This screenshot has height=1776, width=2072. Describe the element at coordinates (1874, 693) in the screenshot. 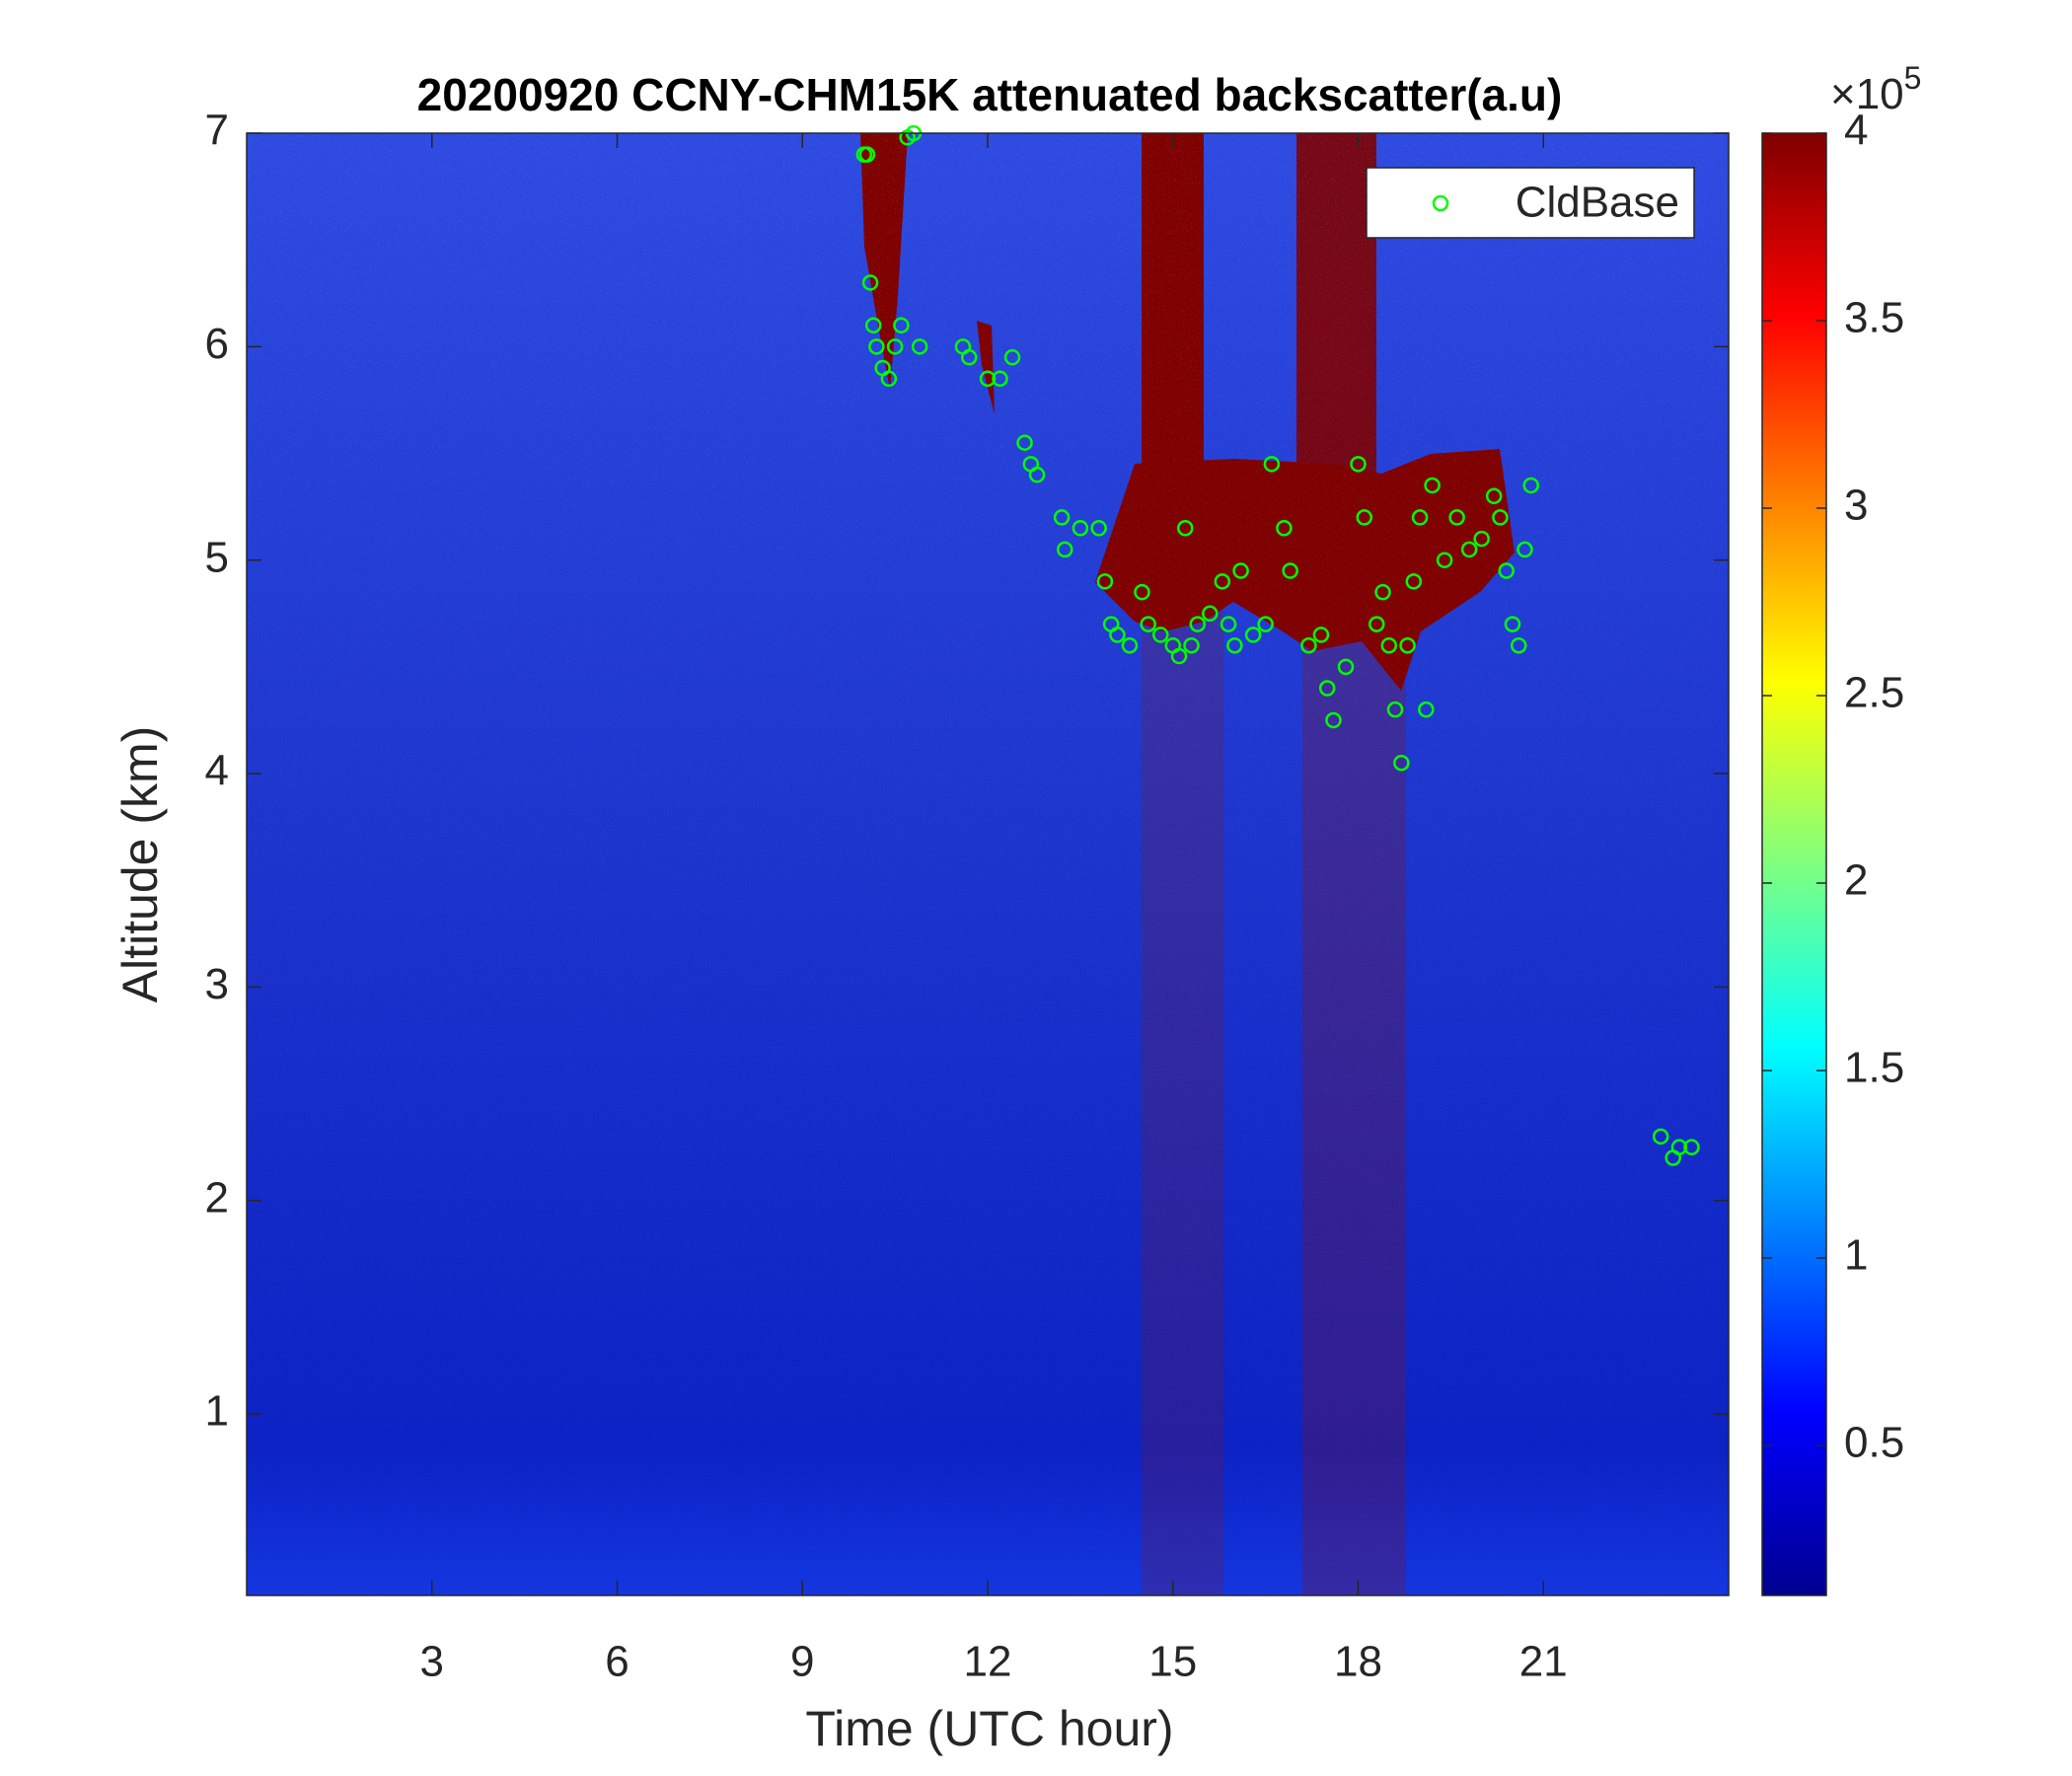

I see `colorbar-tick-label: 2.5` at that location.